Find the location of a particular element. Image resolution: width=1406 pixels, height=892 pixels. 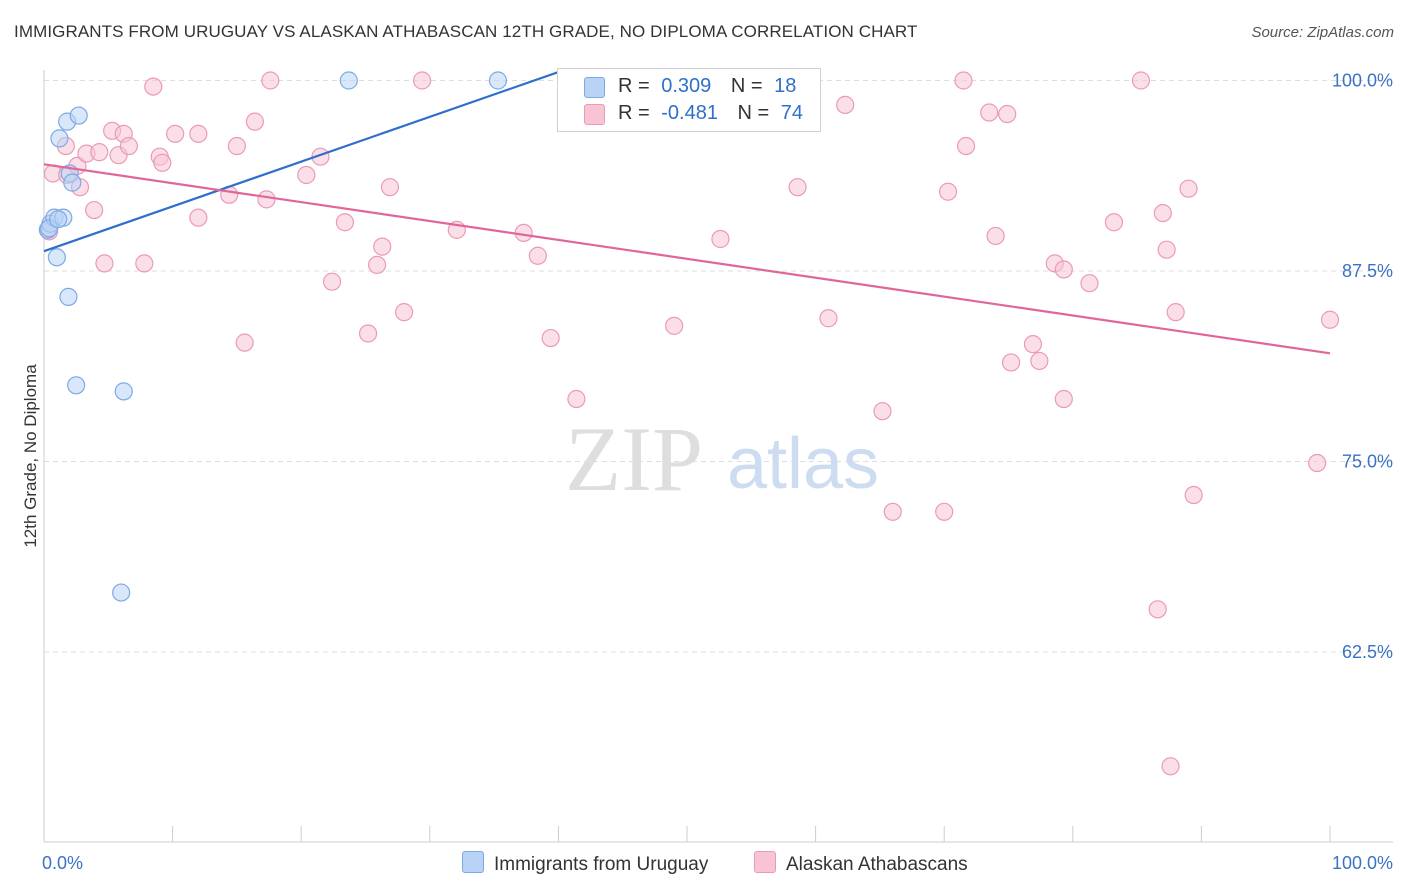

bottom-legend-athabascan: Alaskan Athabascans is located at coordinates (861, 863).